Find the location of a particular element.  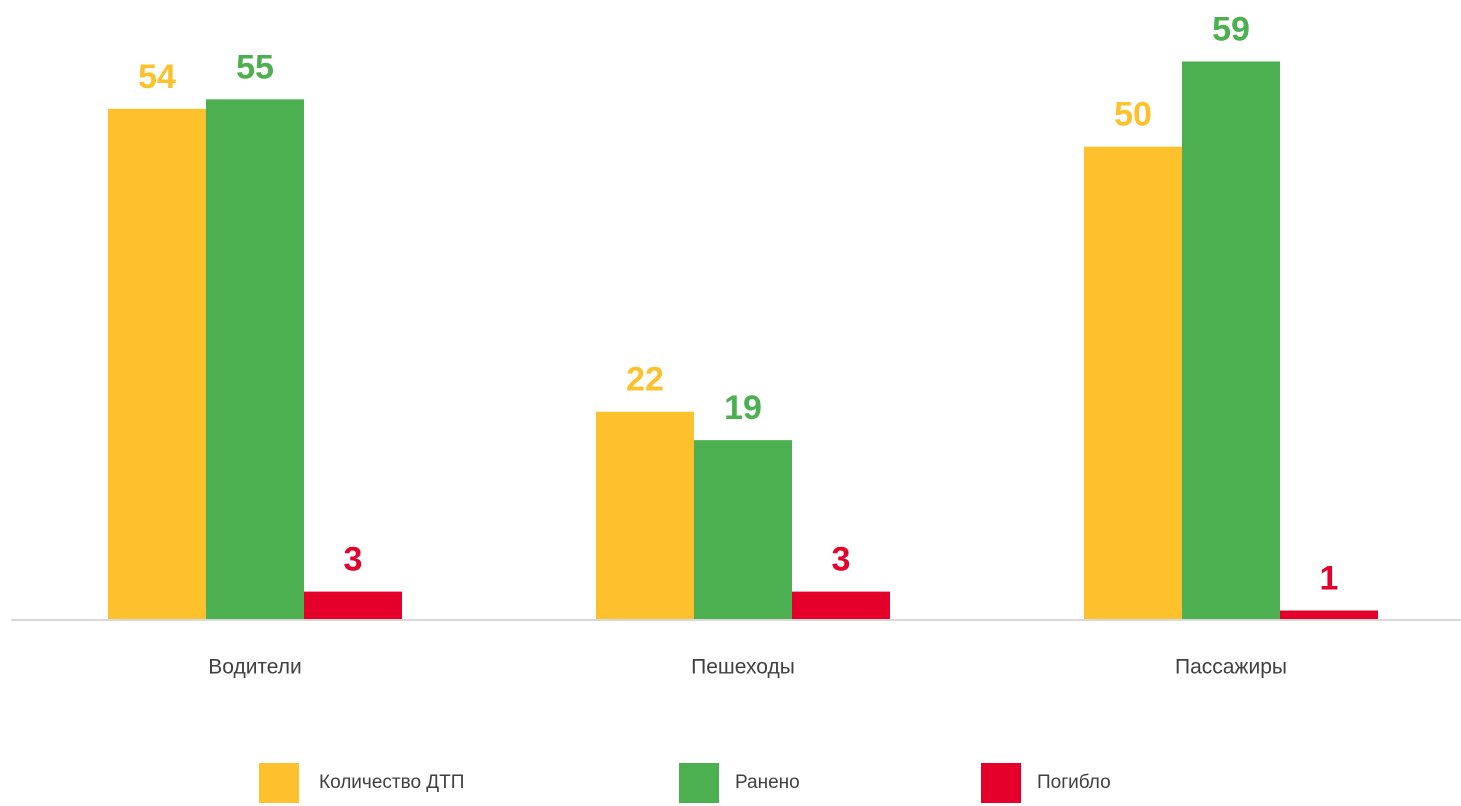

value-label: 1 is located at coordinates (1329, 579).